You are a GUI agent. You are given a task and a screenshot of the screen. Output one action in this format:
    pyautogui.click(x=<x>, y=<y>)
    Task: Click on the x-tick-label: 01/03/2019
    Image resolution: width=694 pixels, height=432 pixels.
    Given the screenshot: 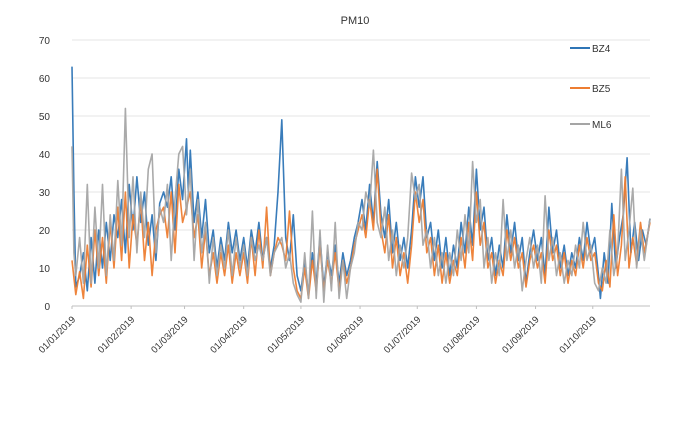 What is the action you would take?
    pyautogui.click(x=169, y=334)
    